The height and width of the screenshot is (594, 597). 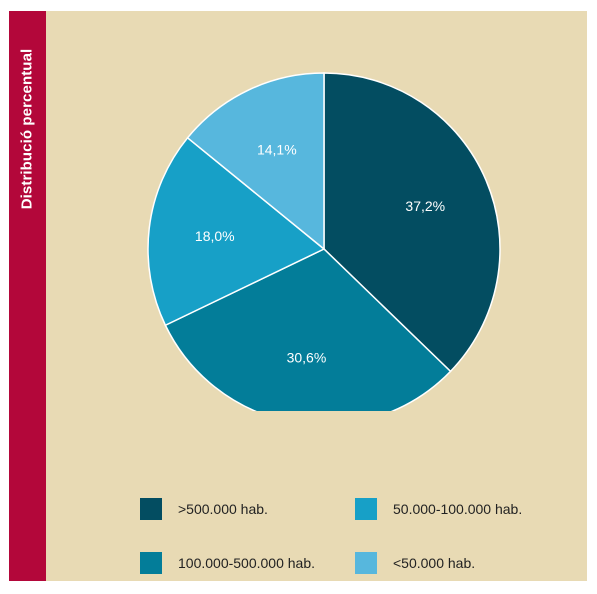 I want to click on sidebar: Distribució percentual, so click(x=27, y=296).